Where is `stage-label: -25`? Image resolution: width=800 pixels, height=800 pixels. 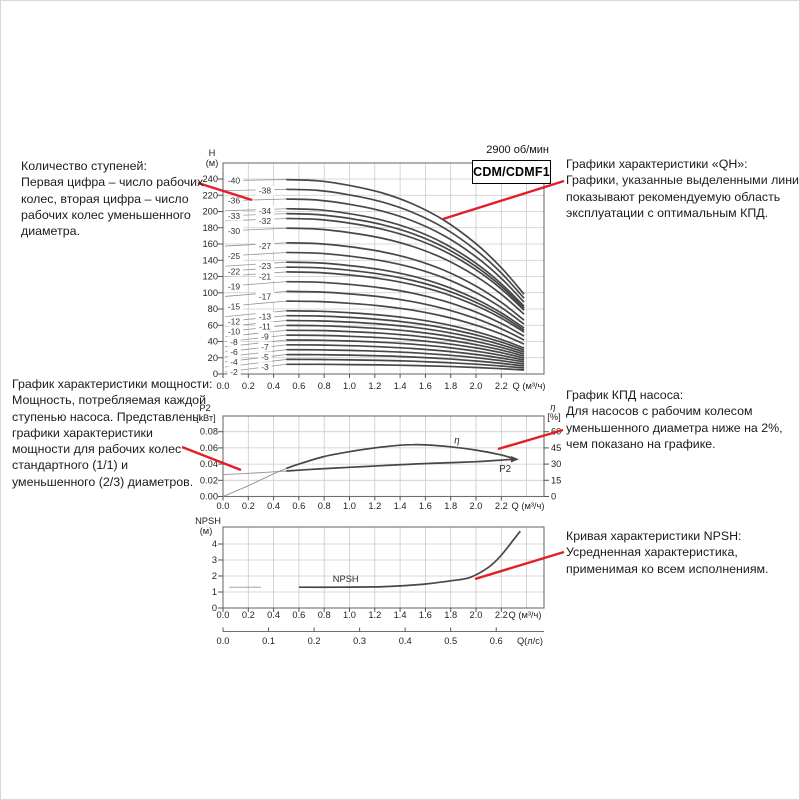
stage-label: -25 is located at coordinates (234, 256).